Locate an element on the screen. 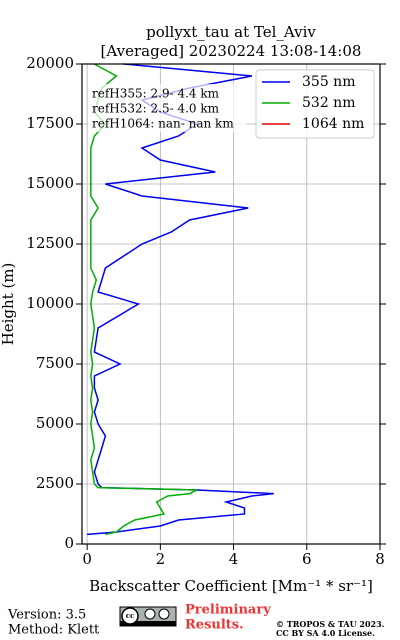  y-tick-label: 7500 is located at coordinates (55, 363).